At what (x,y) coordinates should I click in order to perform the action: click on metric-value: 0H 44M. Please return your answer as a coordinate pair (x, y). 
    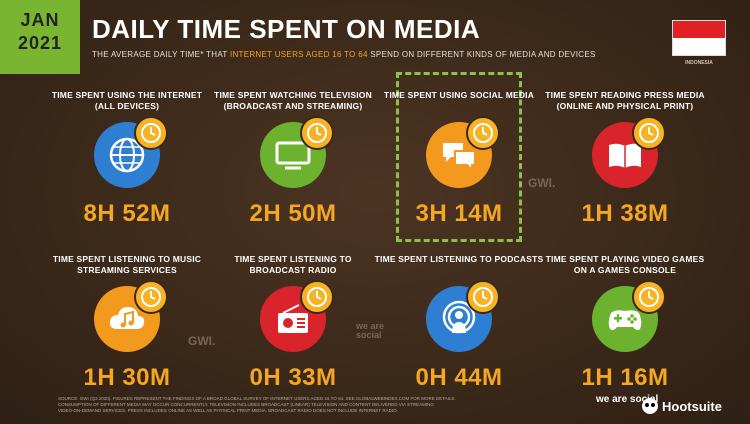
    Looking at the image, I should click on (459, 377).